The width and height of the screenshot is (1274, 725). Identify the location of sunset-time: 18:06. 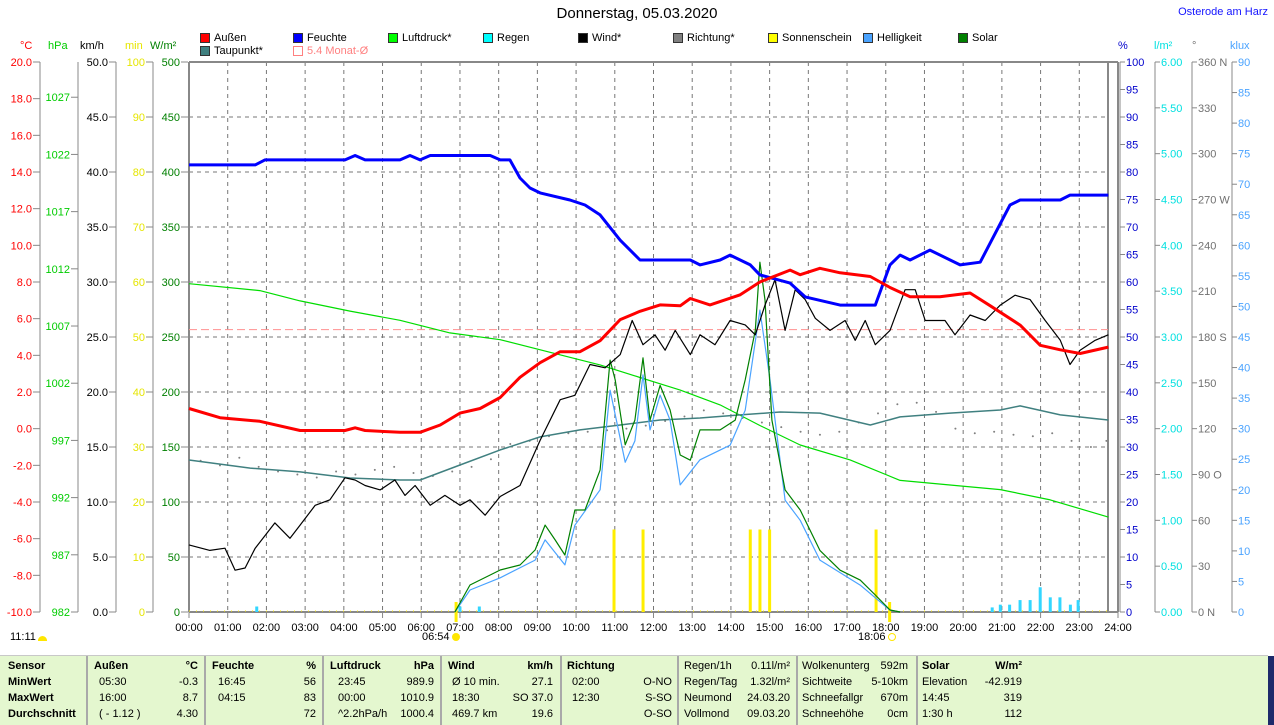
(872, 637).